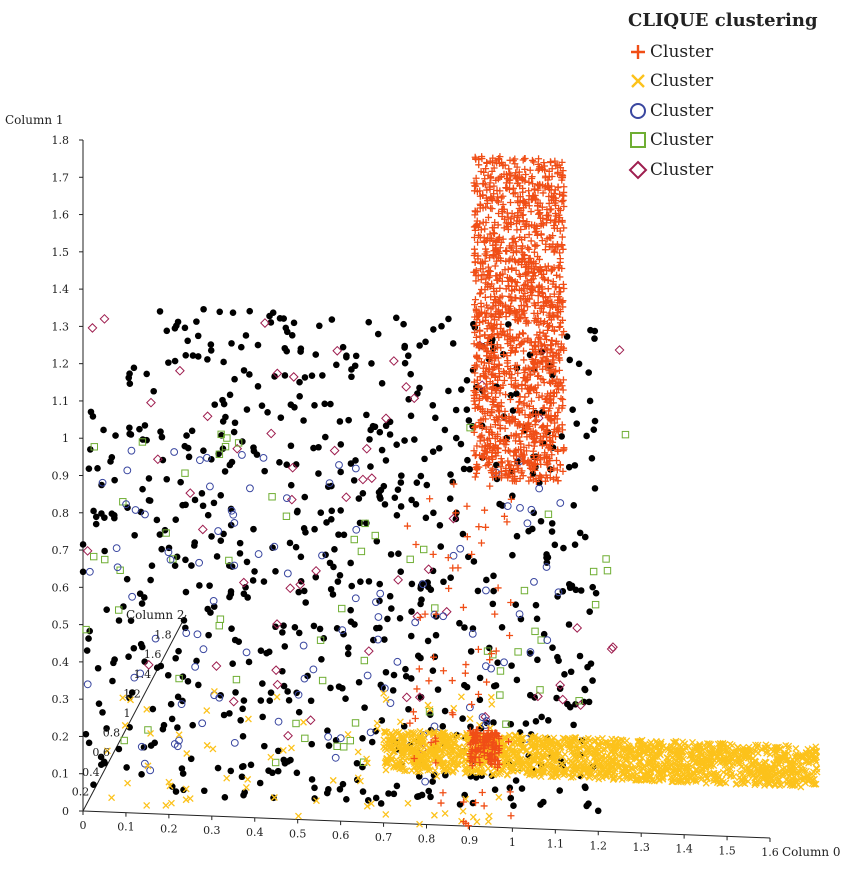 The height and width of the screenshot is (881, 859). I want to click on z-tick-label: 1, so click(127, 713).